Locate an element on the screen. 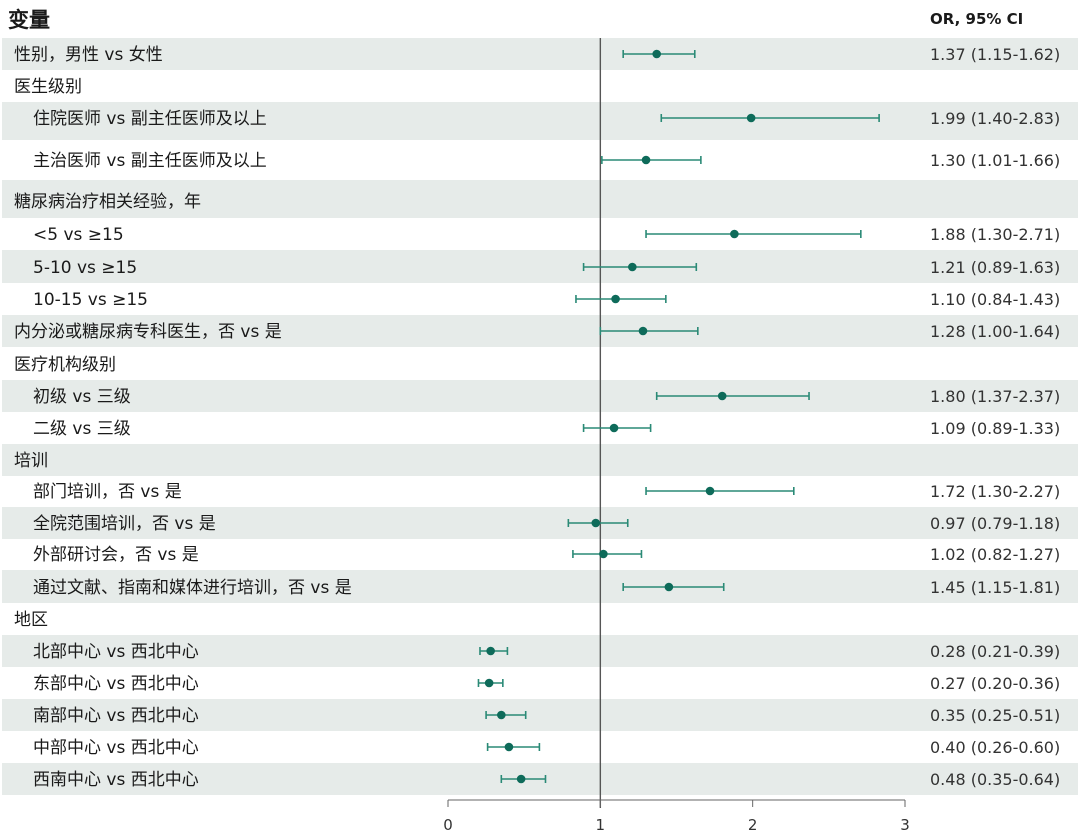 Image resolution: width=1080 pixels, height=836 pixels. row-label: 北部中心 vs 西北中心 is located at coordinates (116, 652).